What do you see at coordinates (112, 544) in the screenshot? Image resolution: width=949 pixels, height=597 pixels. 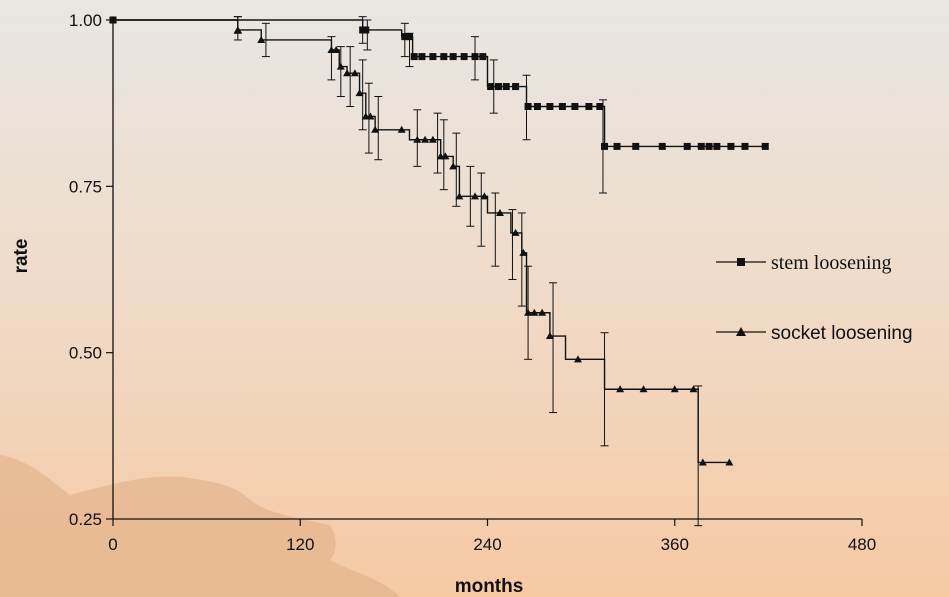 I see `x-tick-label: 0` at bounding box center [112, 544].